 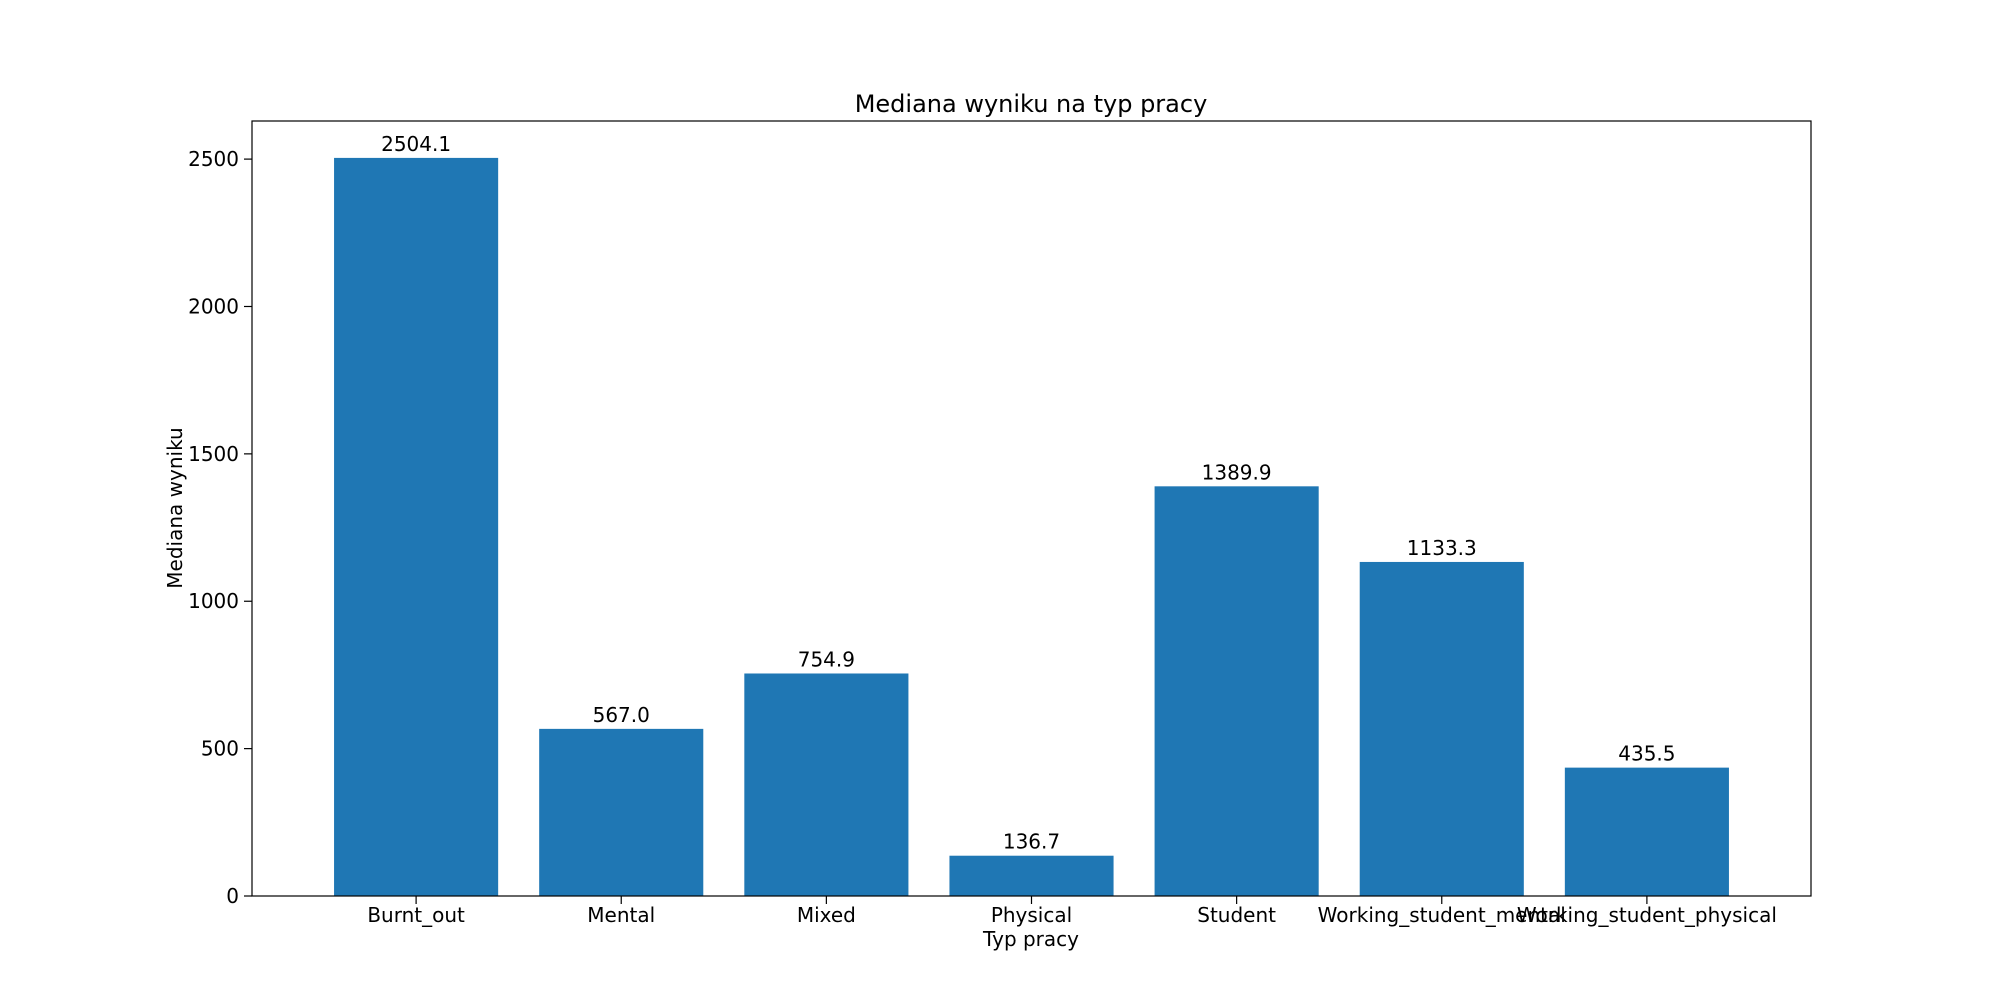 What do you see at coordinates (213, 454) in the screenshot?
I see `y-tick-label: 1500` at bounding box center [213, 454].